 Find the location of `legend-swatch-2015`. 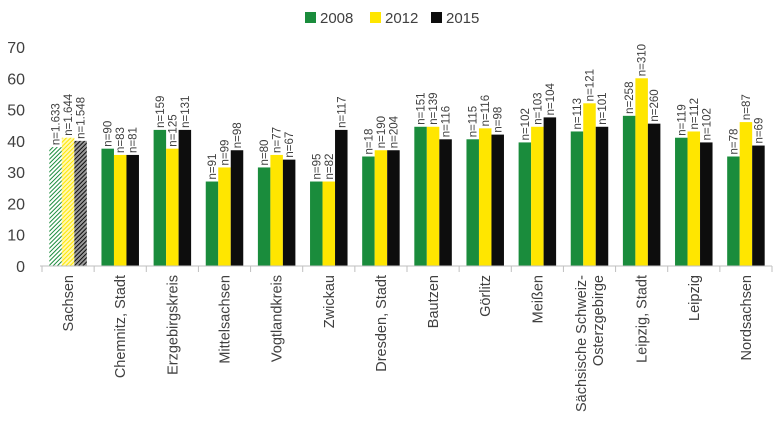

legend-swatch-2015 is located at coordinates (436, 17).